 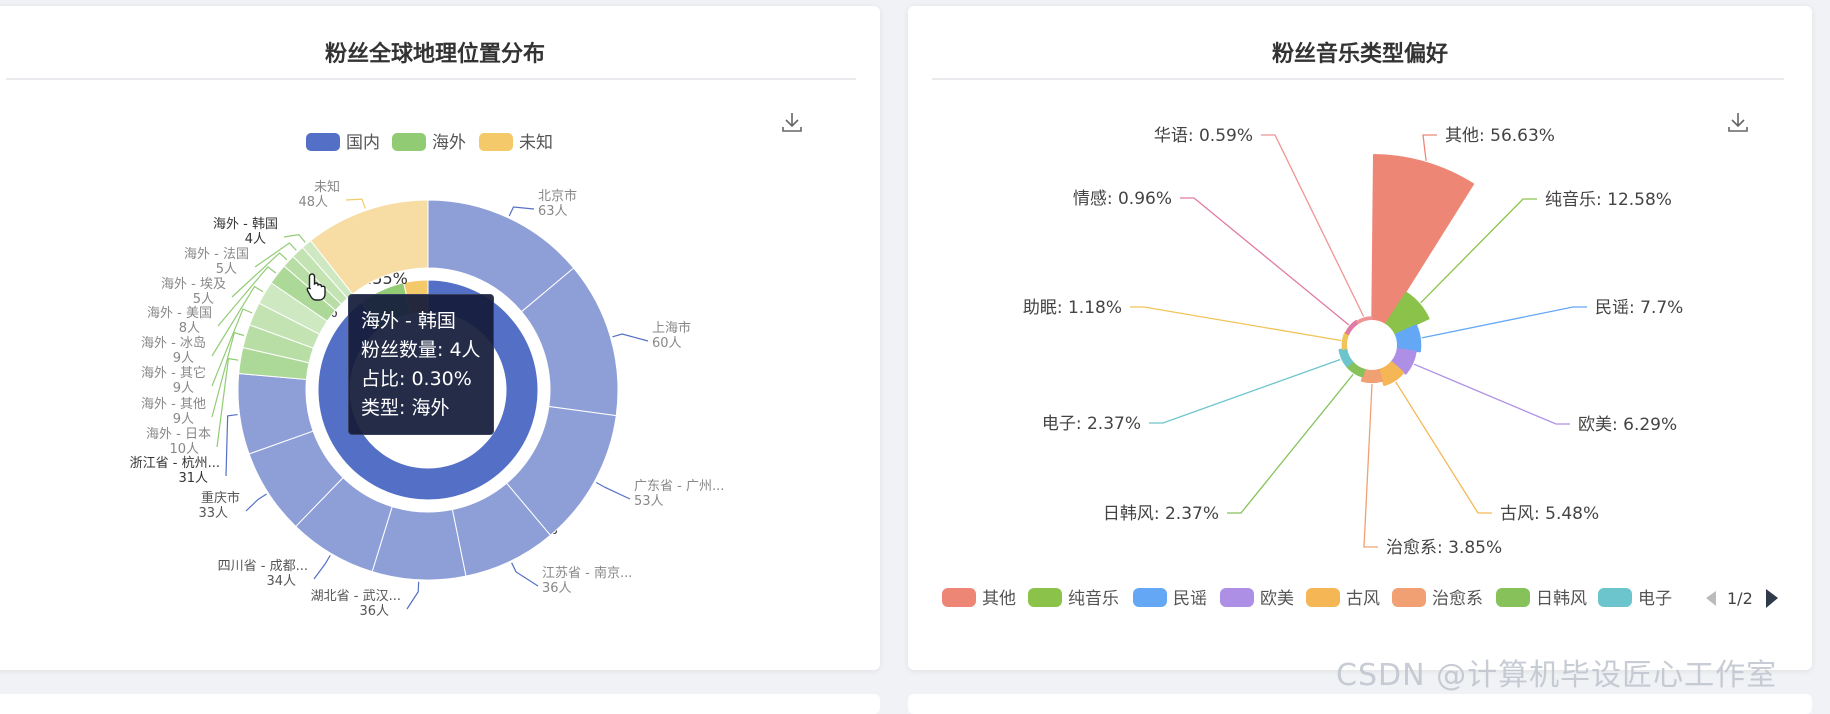 What do you see at coordinates (1091, 424) in the screenshot?
I see `rose-slice-label: 电子: 2.37%` at bounding box center [1091, 424].